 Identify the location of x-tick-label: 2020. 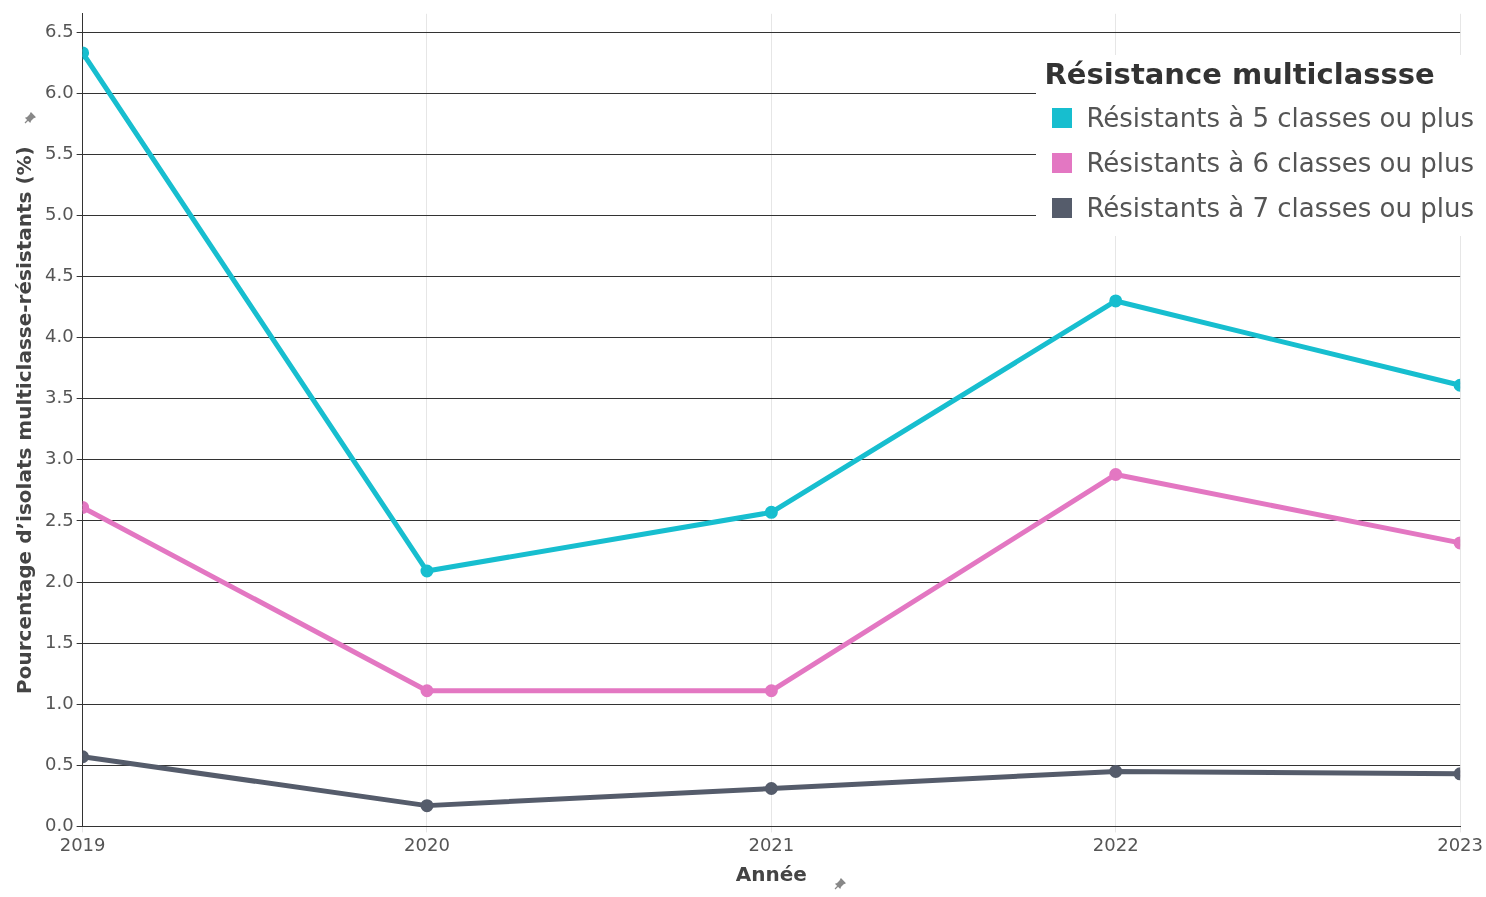
(427, 844).